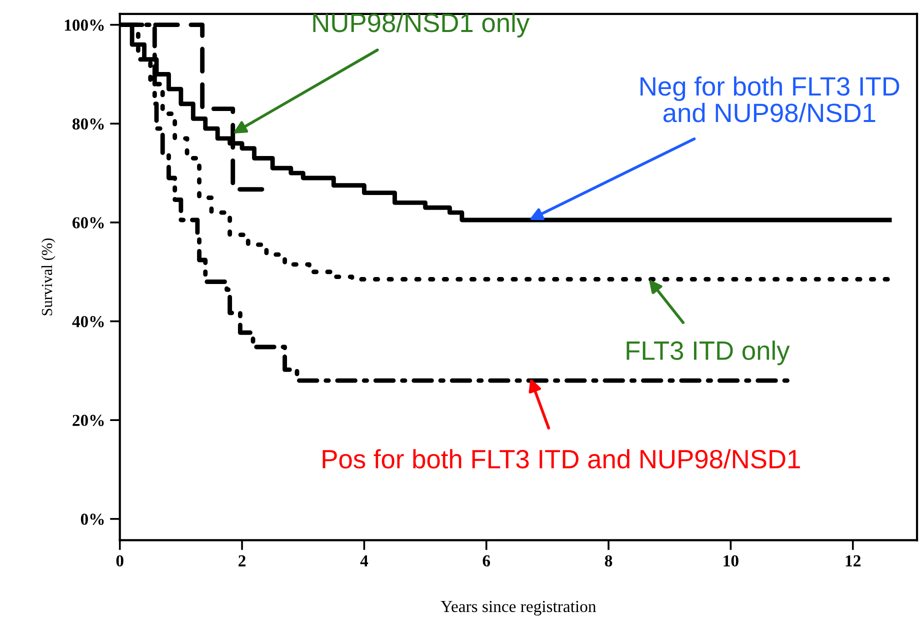  Describe the element at coordinates (88, 420) in the screenshot. I see `y-tick-label: 20%` at that location.